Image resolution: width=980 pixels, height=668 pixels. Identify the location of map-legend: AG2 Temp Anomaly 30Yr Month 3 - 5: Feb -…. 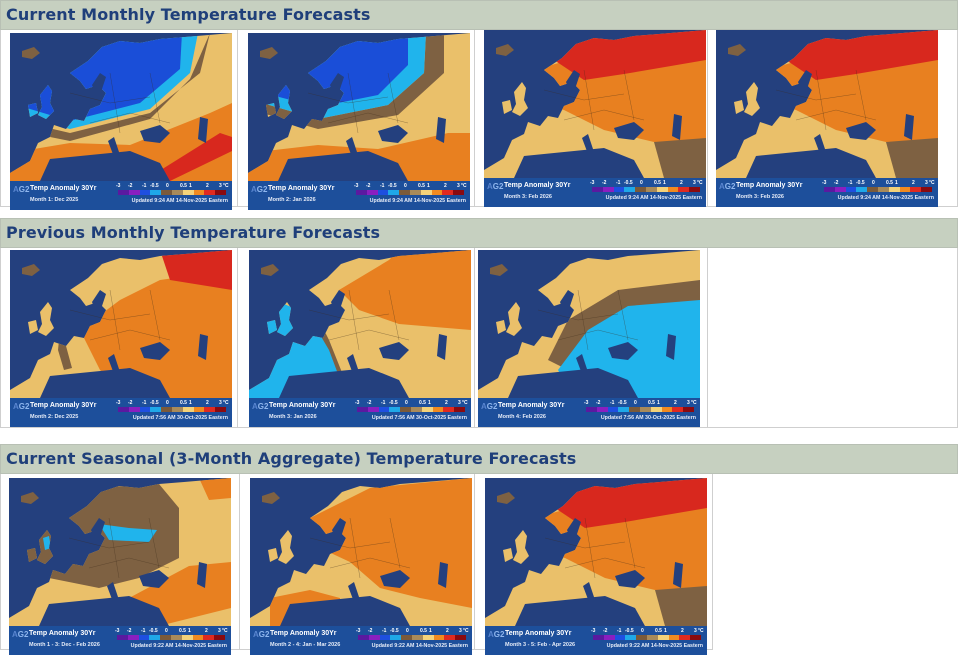
(596, 640).